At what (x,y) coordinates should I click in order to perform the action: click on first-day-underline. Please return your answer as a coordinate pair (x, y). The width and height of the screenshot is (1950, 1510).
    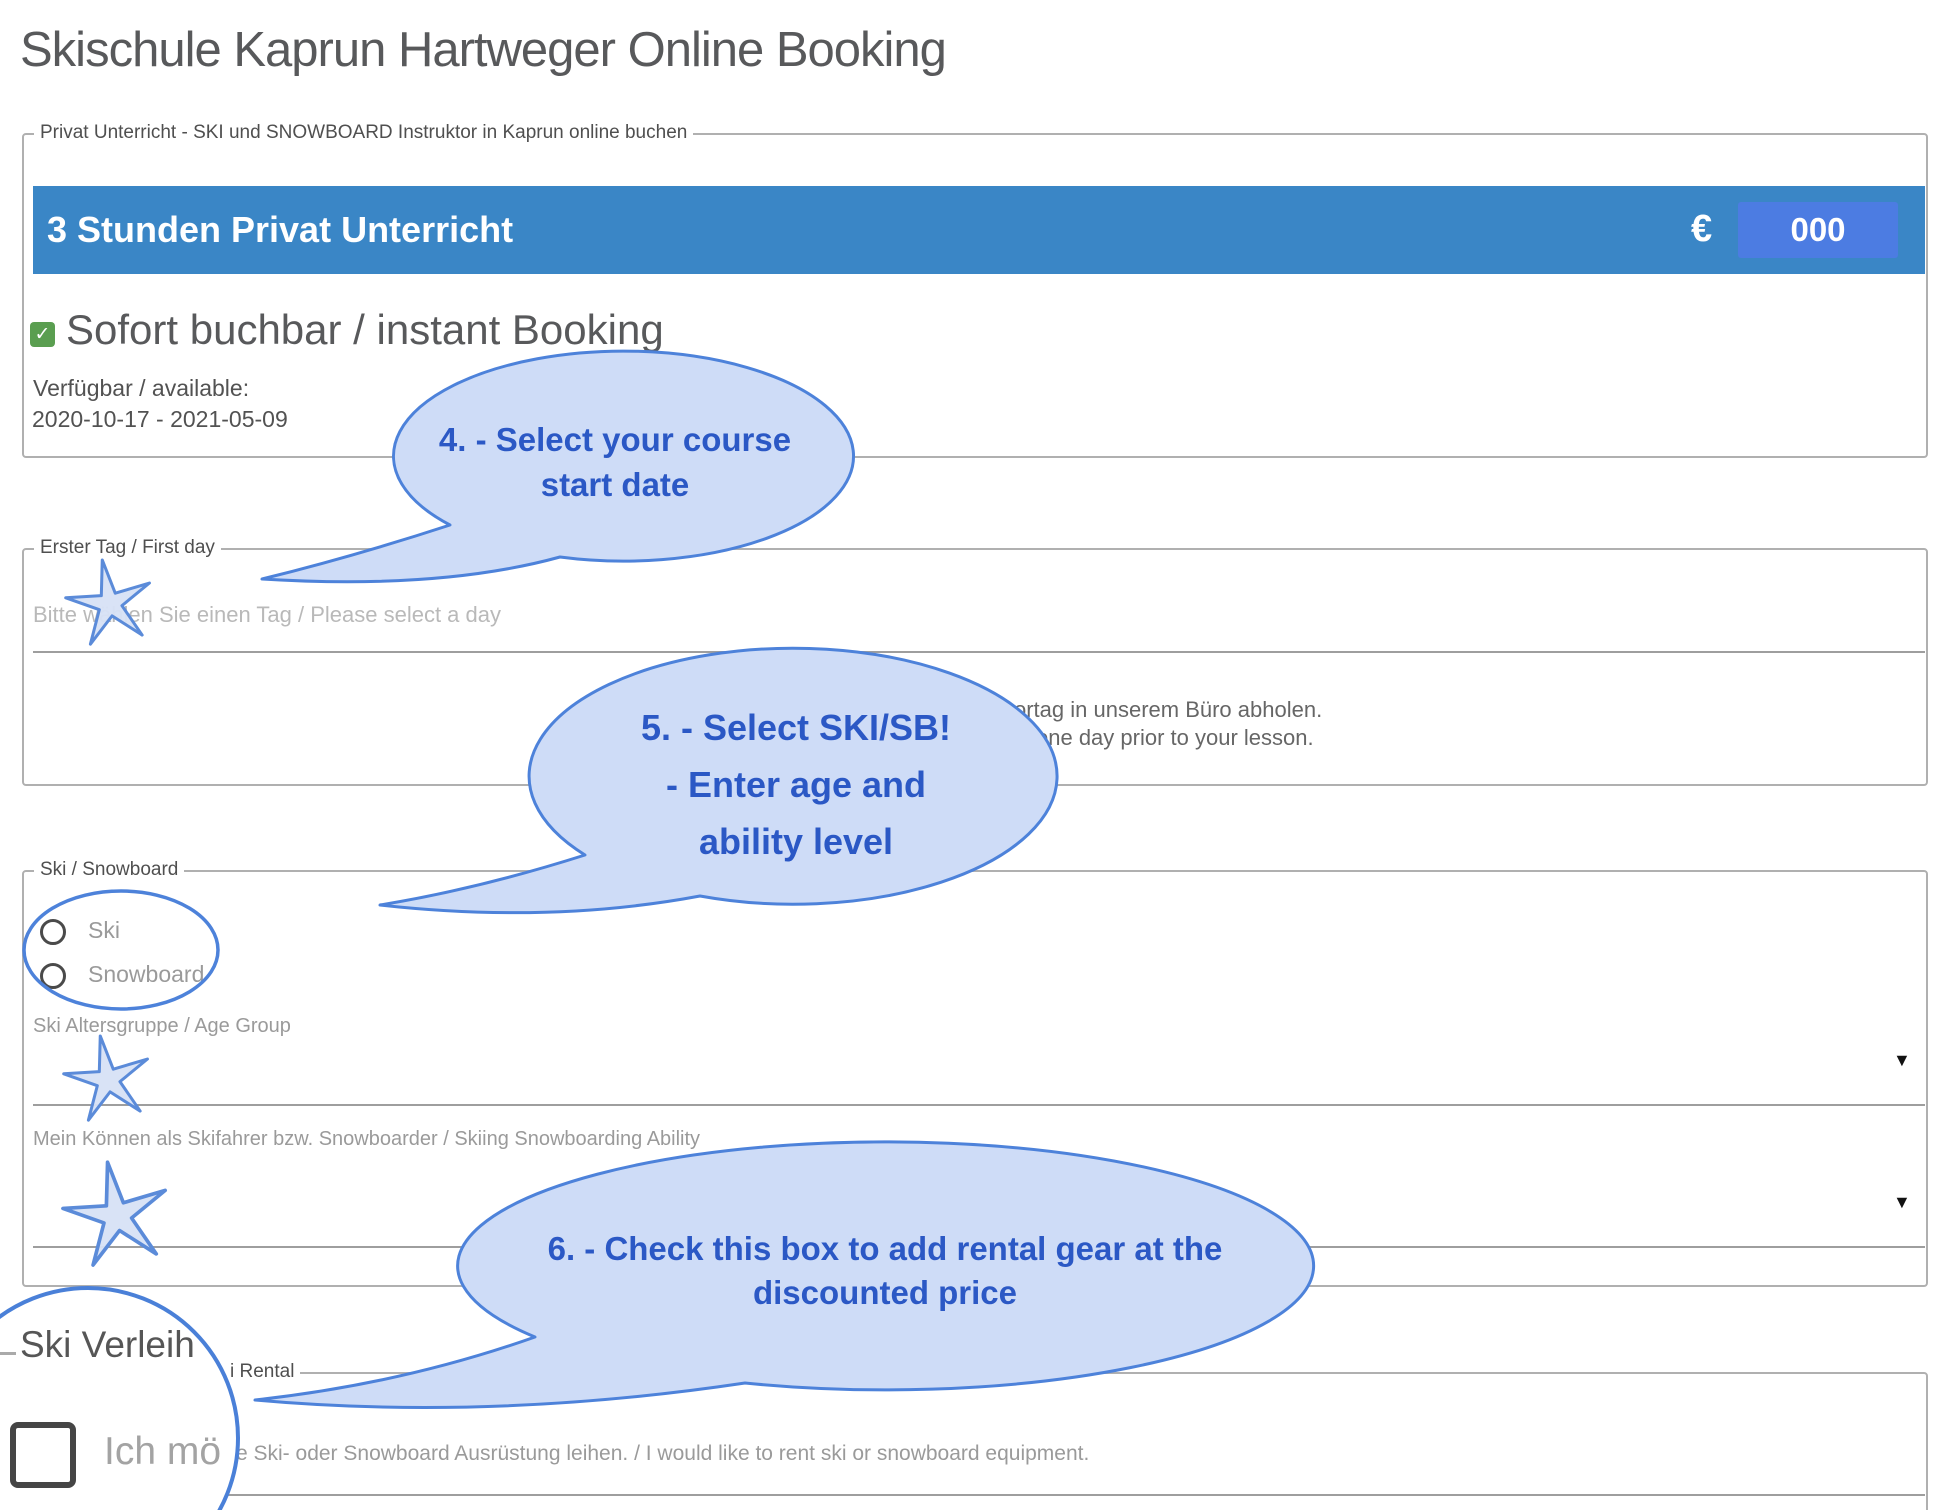
    Looking at the image, I should click on (979, 652).